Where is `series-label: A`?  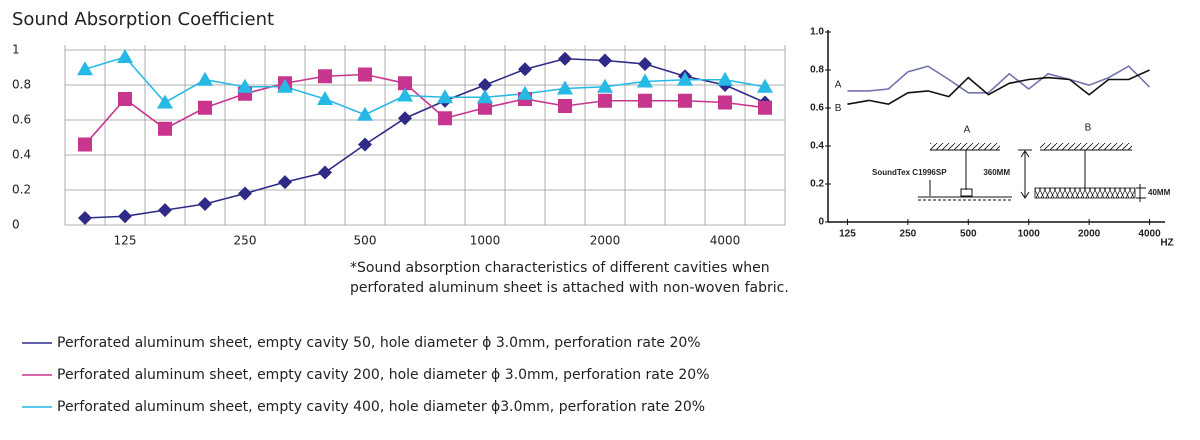
series-label: A is located at coordinates (838, 85).